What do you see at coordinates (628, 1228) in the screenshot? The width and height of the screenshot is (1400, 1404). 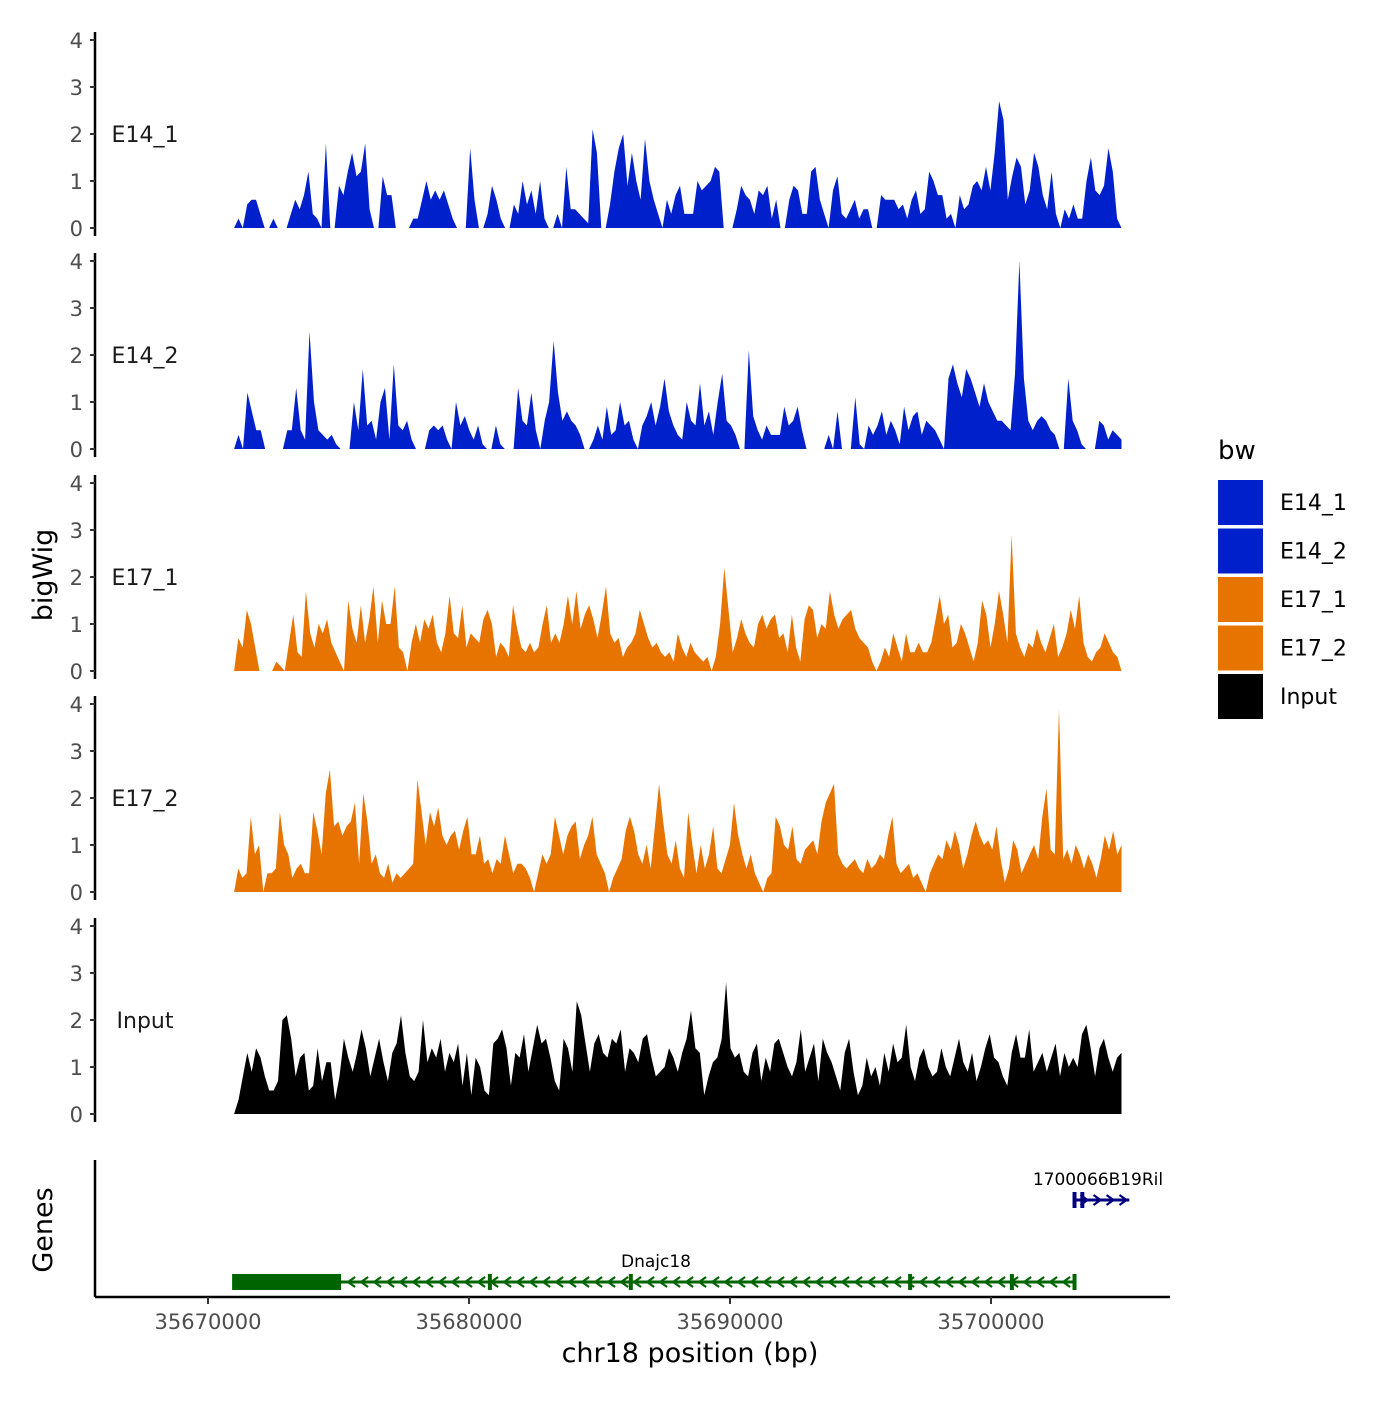 I see `genes-panel: Dnajc18 1700066B19Ril` at bounding box center [628, 1228].